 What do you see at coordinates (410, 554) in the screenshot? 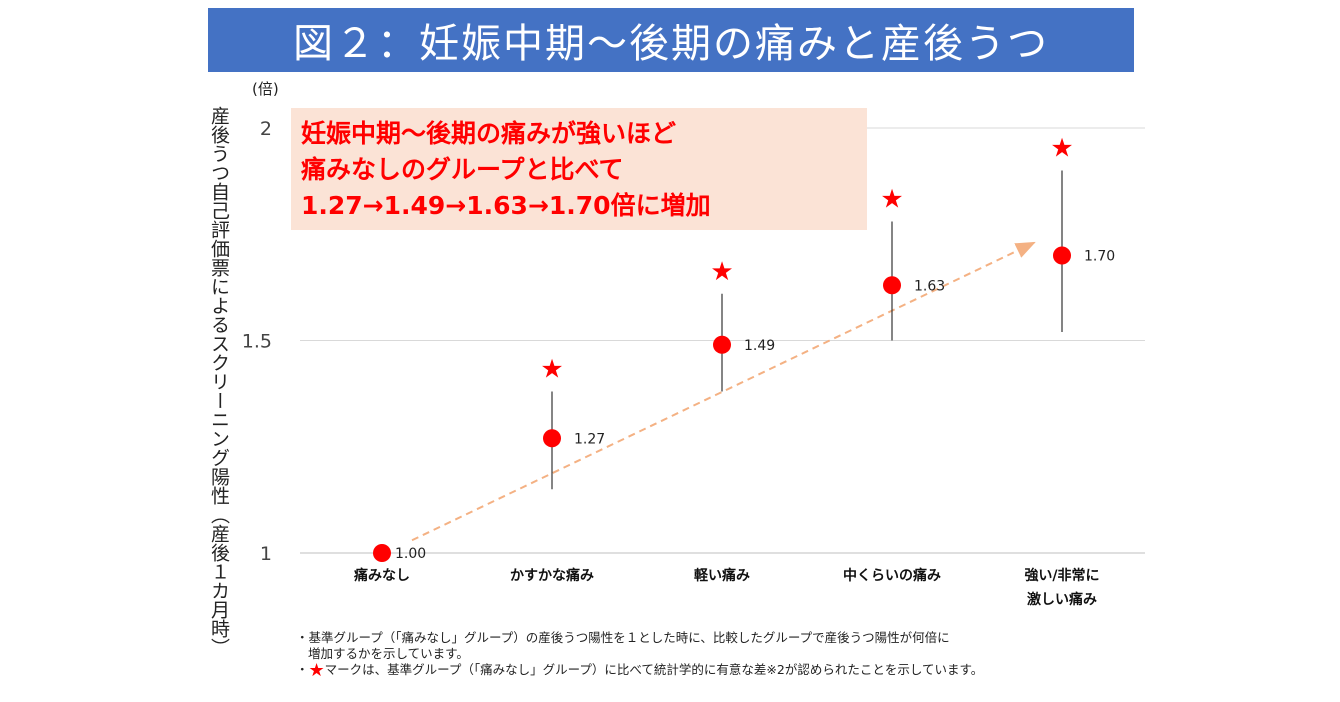
I see `data-label: 1.00` at bounding box center [410, 554].